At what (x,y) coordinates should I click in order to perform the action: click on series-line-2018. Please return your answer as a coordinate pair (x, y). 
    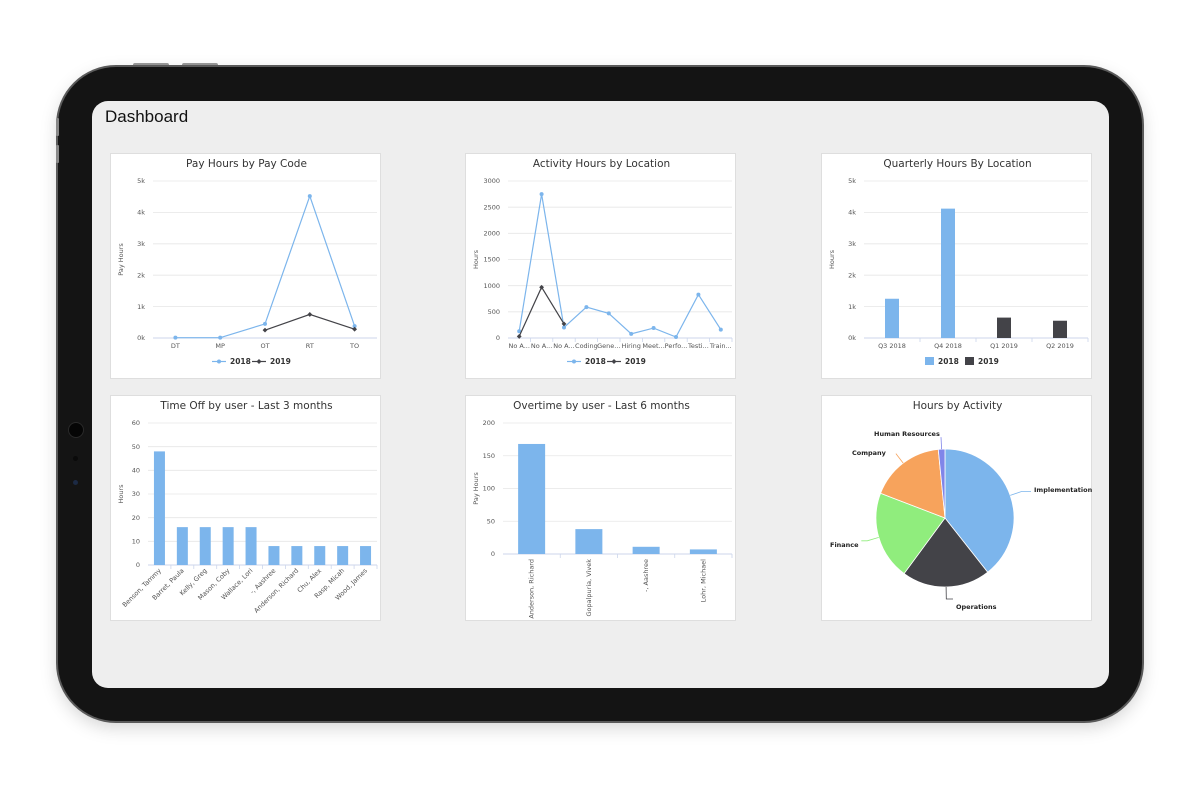
    Looking at the image, I should click on (265, 266).